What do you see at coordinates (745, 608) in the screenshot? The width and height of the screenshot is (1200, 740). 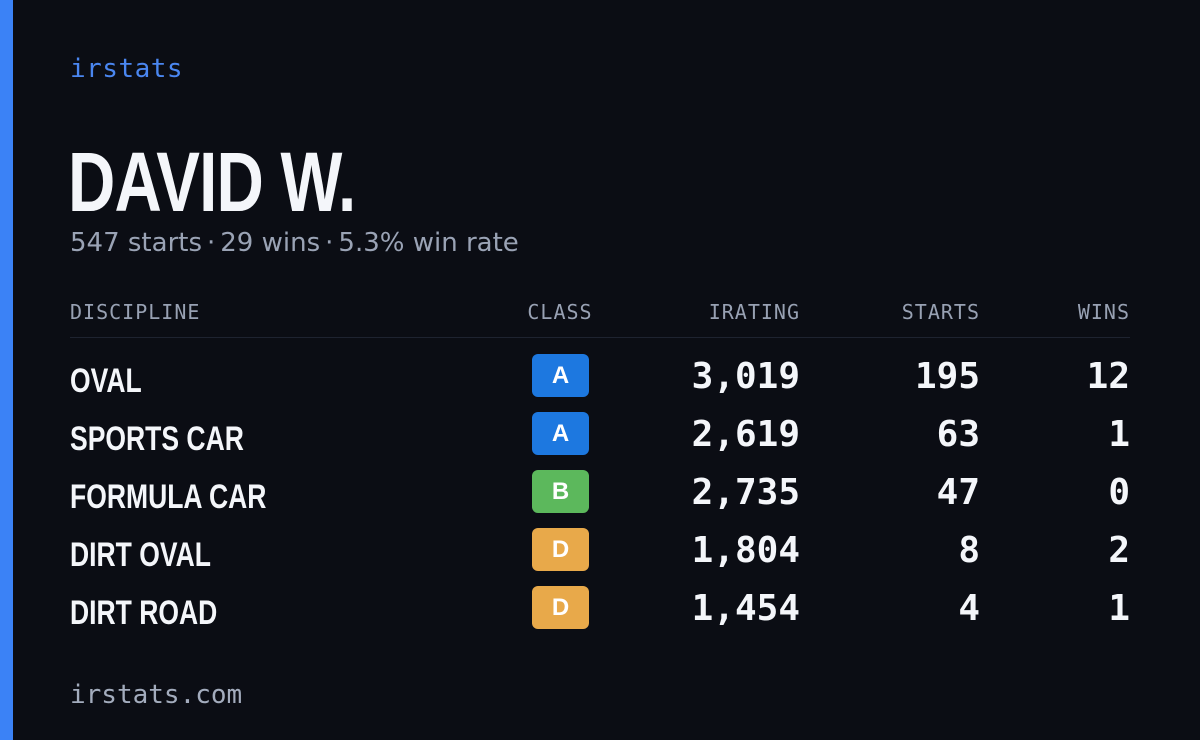 I see `irating-cell: 1,454` at bounding box center [745, 608].